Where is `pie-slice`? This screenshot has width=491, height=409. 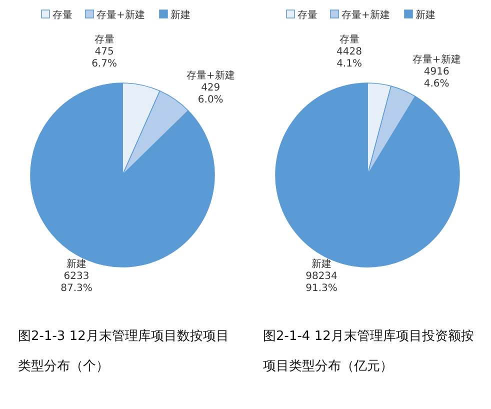 pie-slice is located at coordinates (391, 131).